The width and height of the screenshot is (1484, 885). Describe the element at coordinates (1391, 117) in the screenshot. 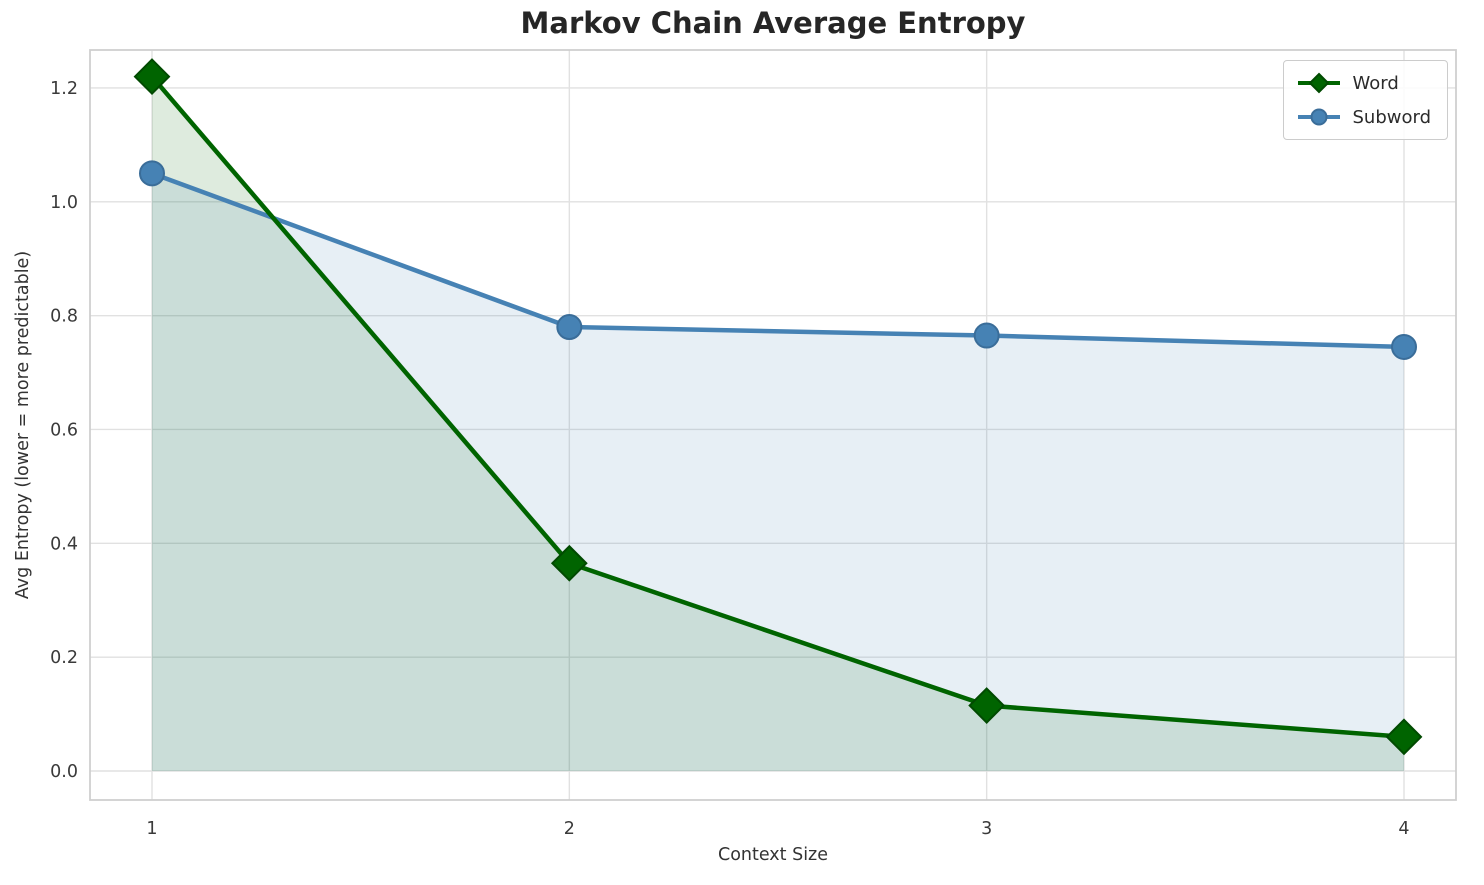

I see `legend-label: Subword` at that location.